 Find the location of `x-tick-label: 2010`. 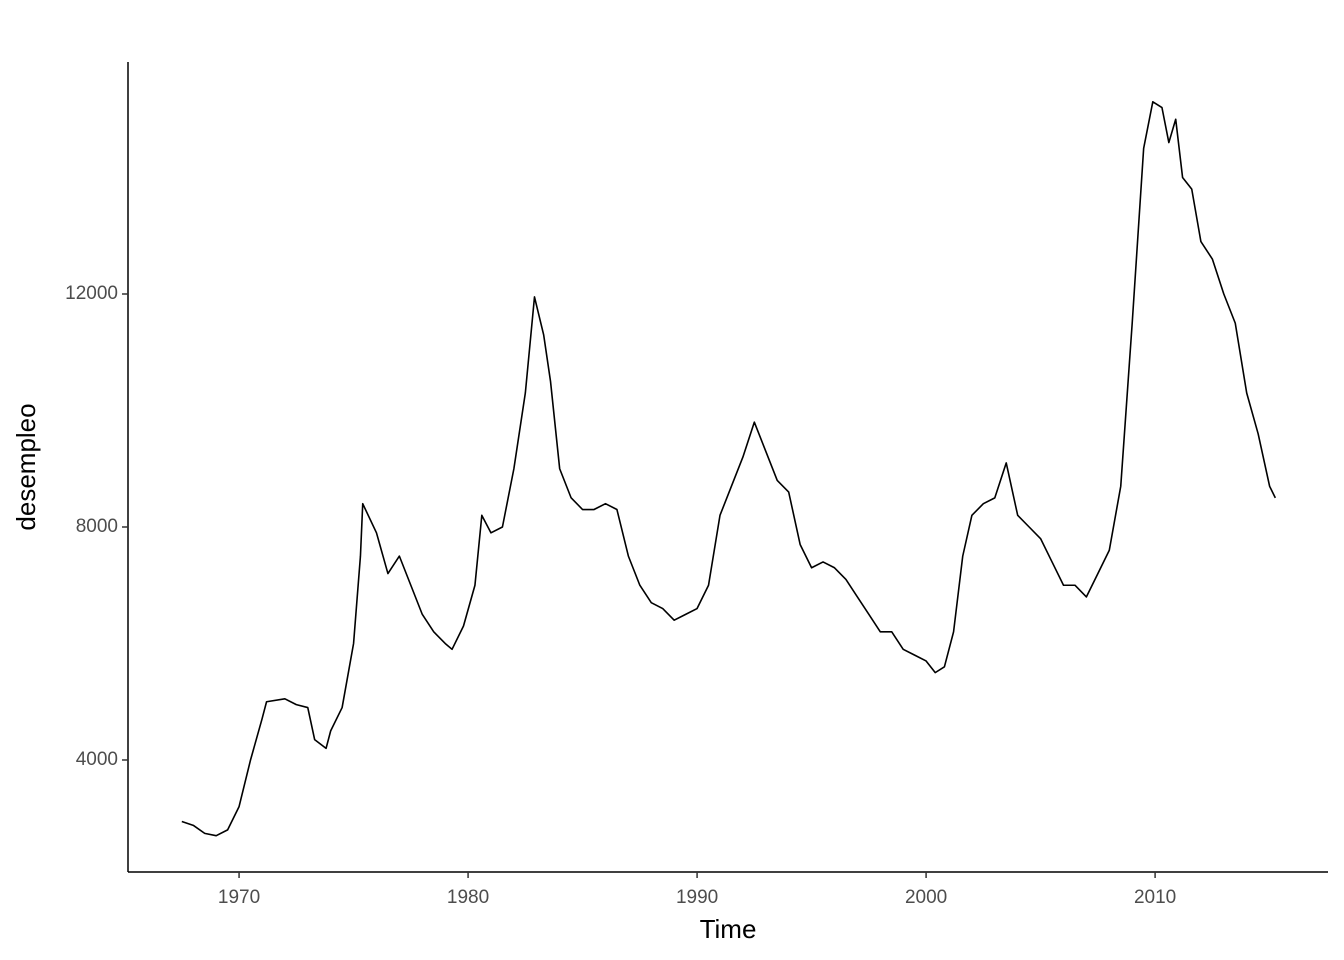

x-tick-label: 2010 is located at coordinates (1155, 897).